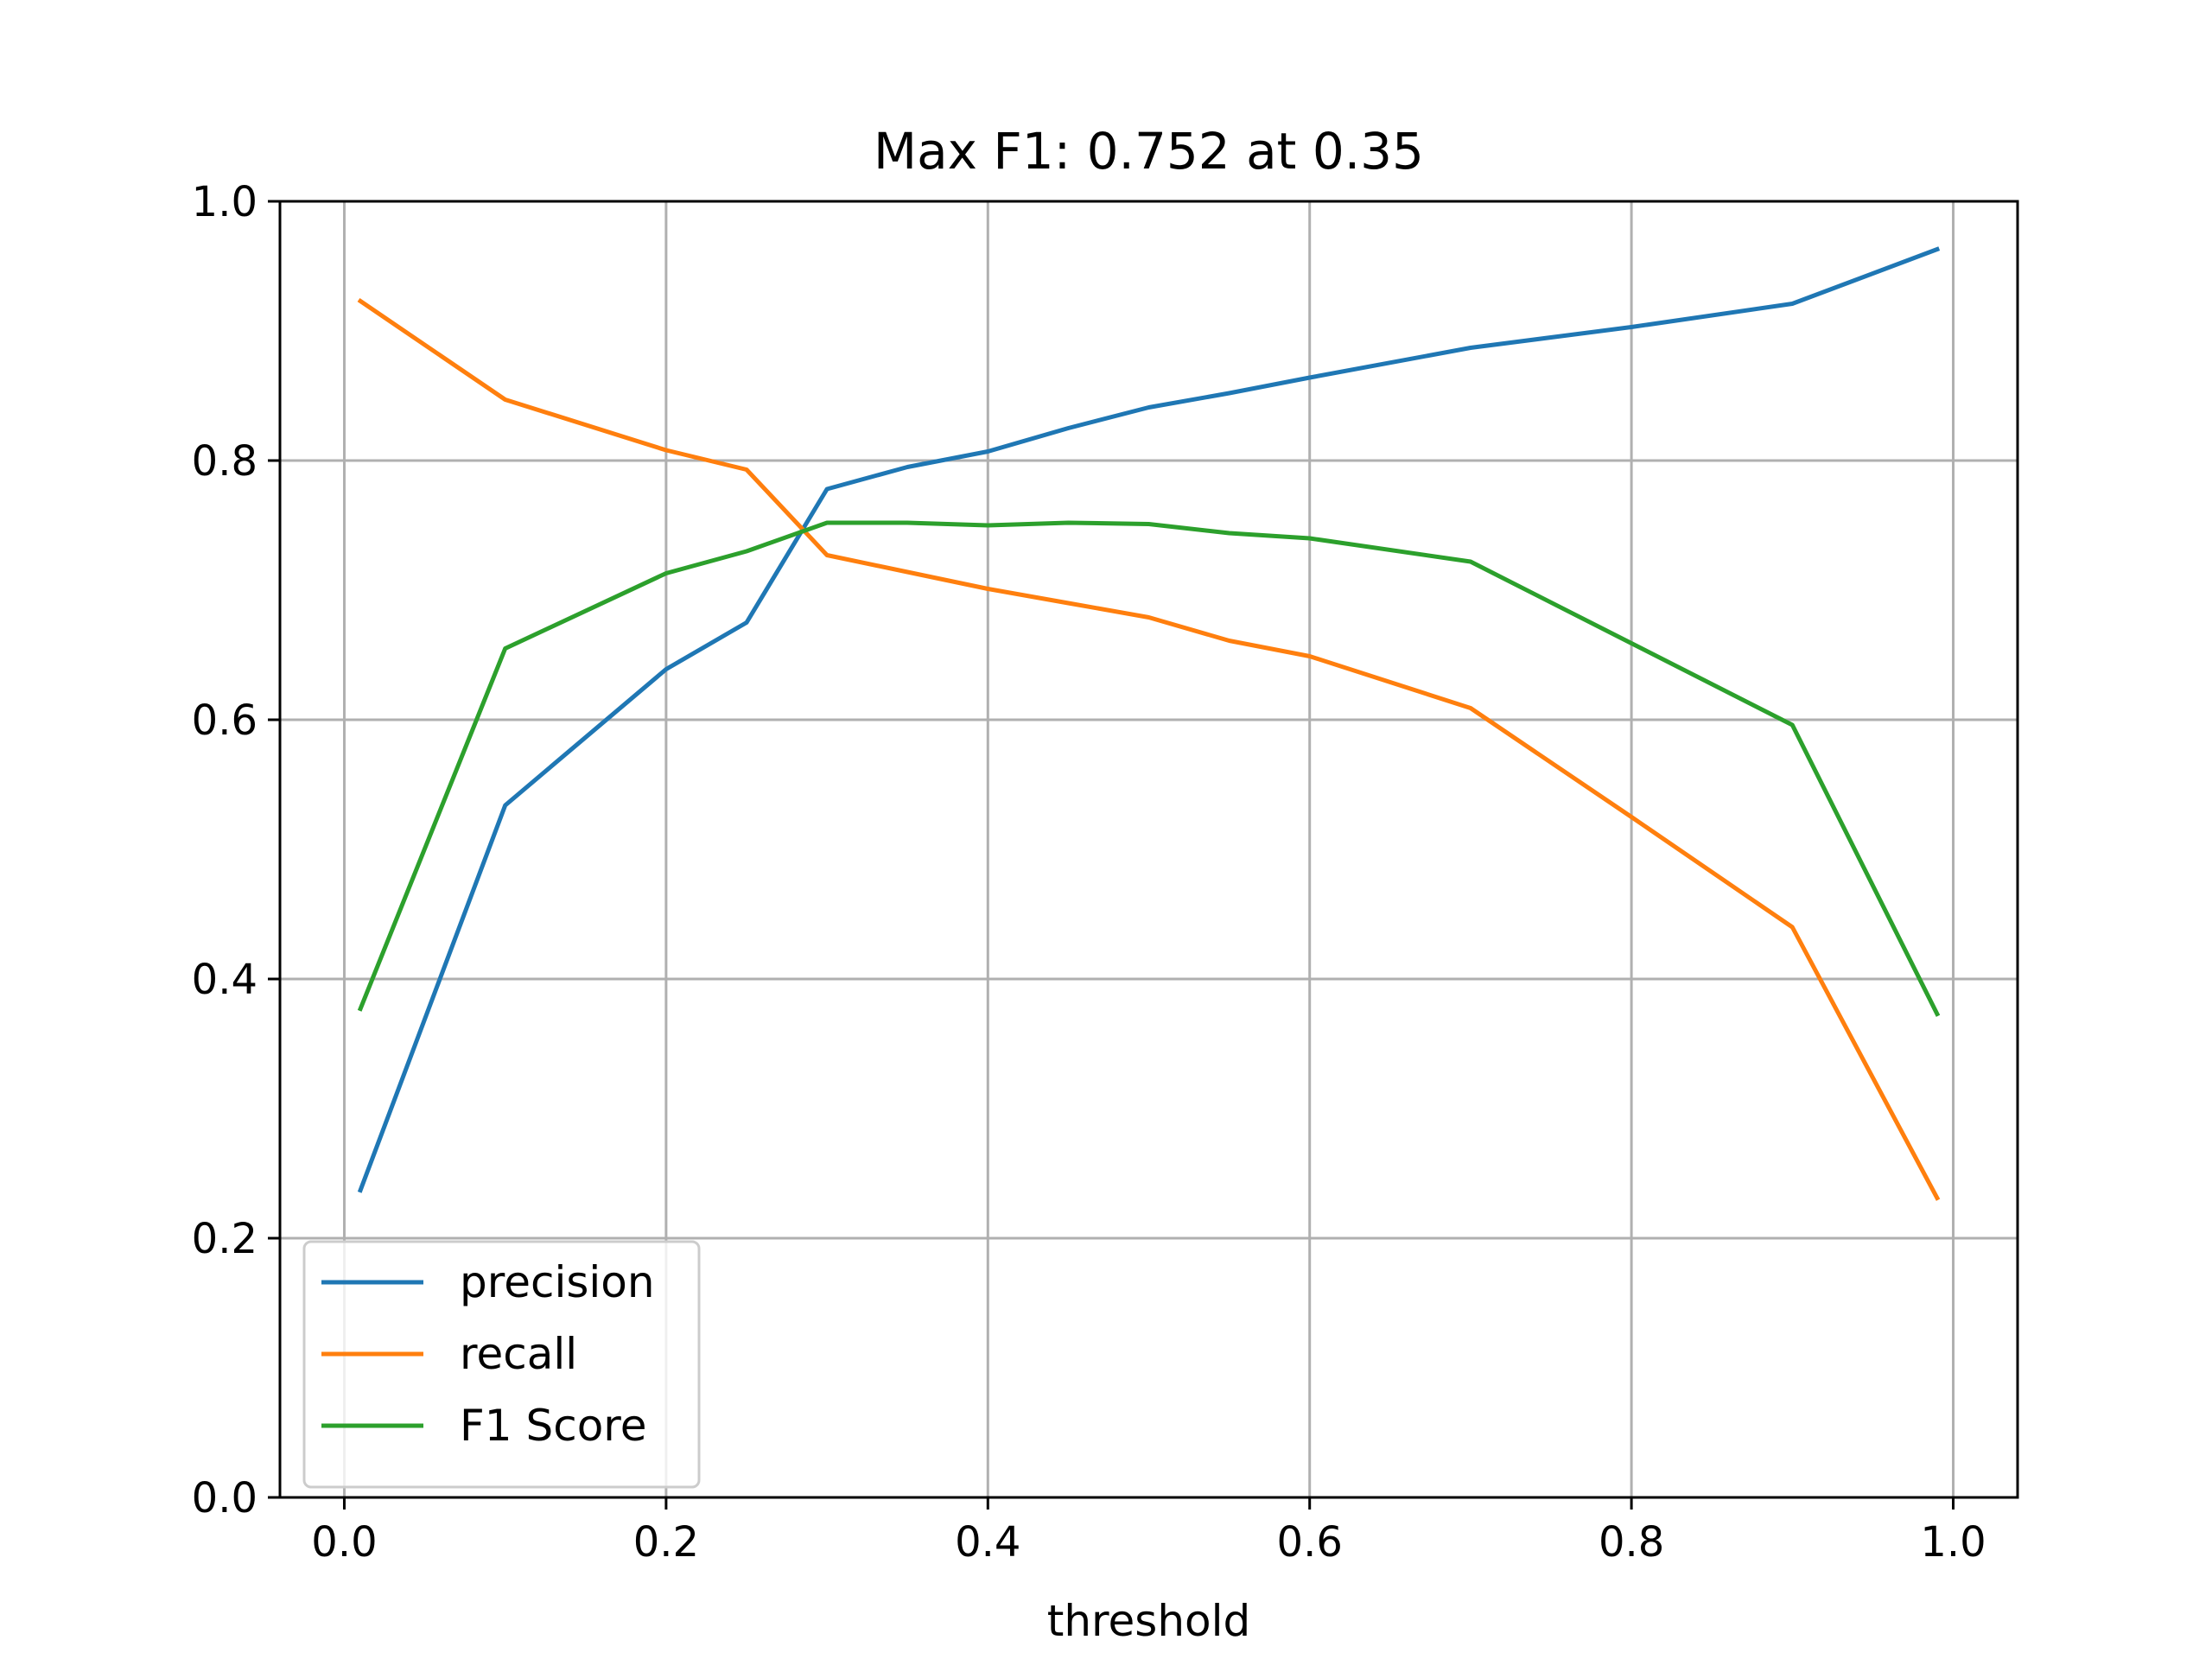 This screenshot has width=2212, height=1659. I want to click on y-tick-label: 1.0, so click(224, 202).